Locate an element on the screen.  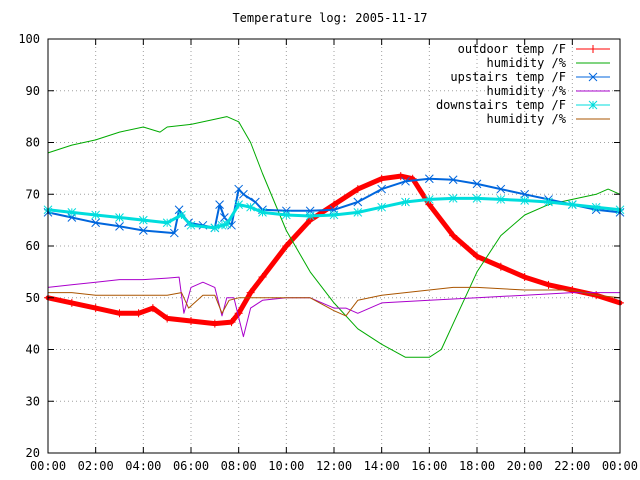
legend-label: outdoor temp /F is located at coordinates (512, 49).